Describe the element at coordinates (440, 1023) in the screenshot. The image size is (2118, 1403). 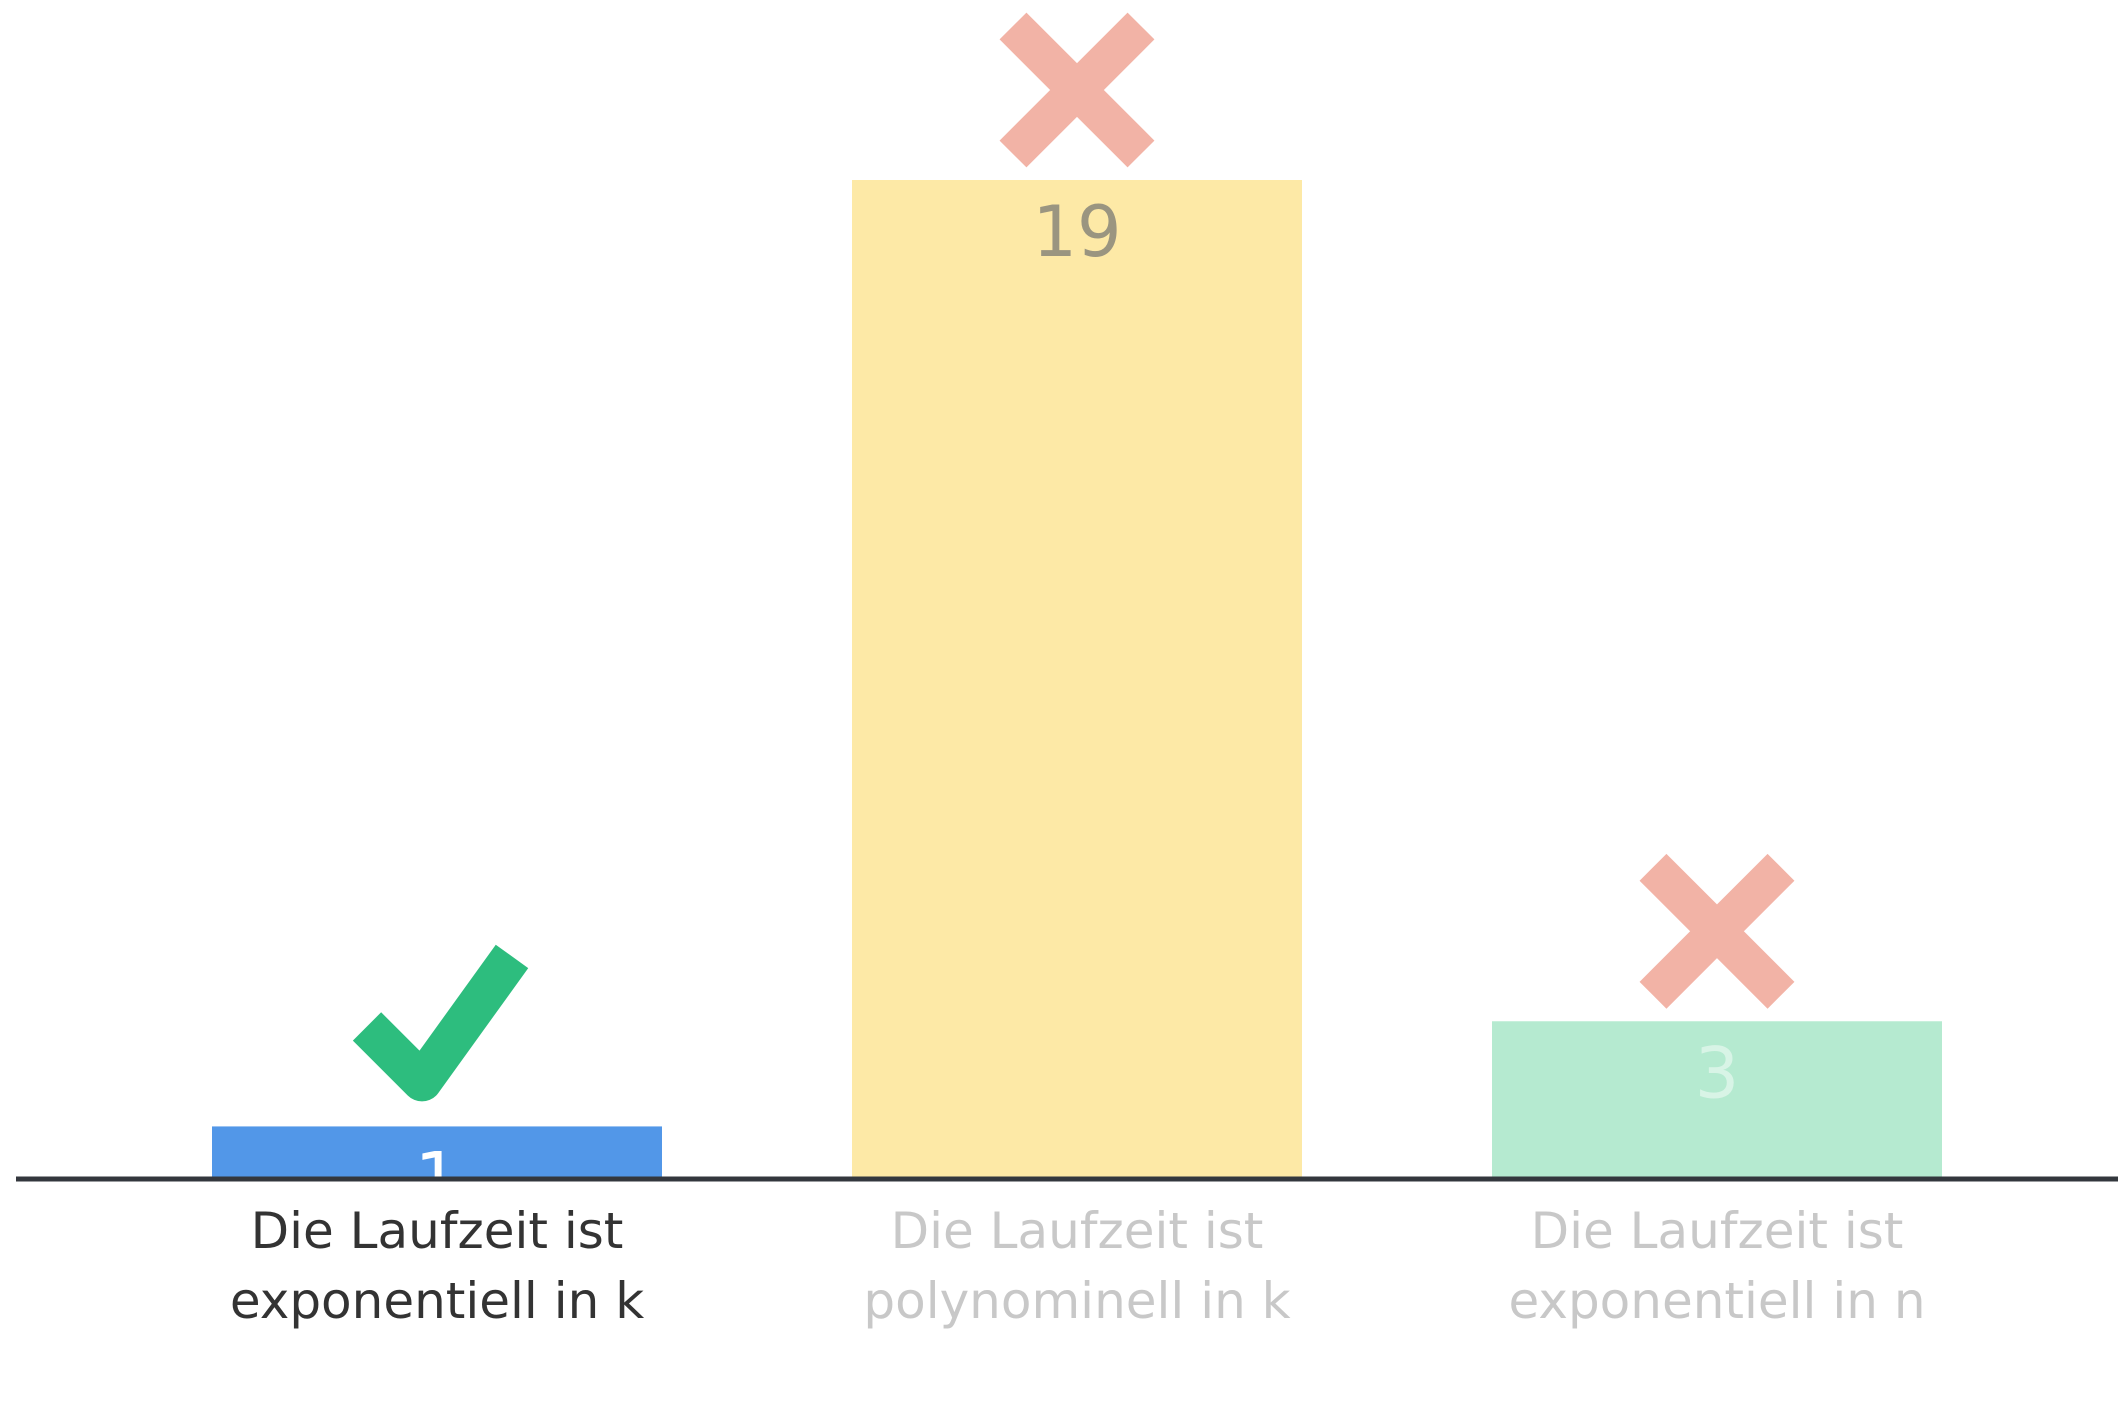
I see `check-icon` at that location.